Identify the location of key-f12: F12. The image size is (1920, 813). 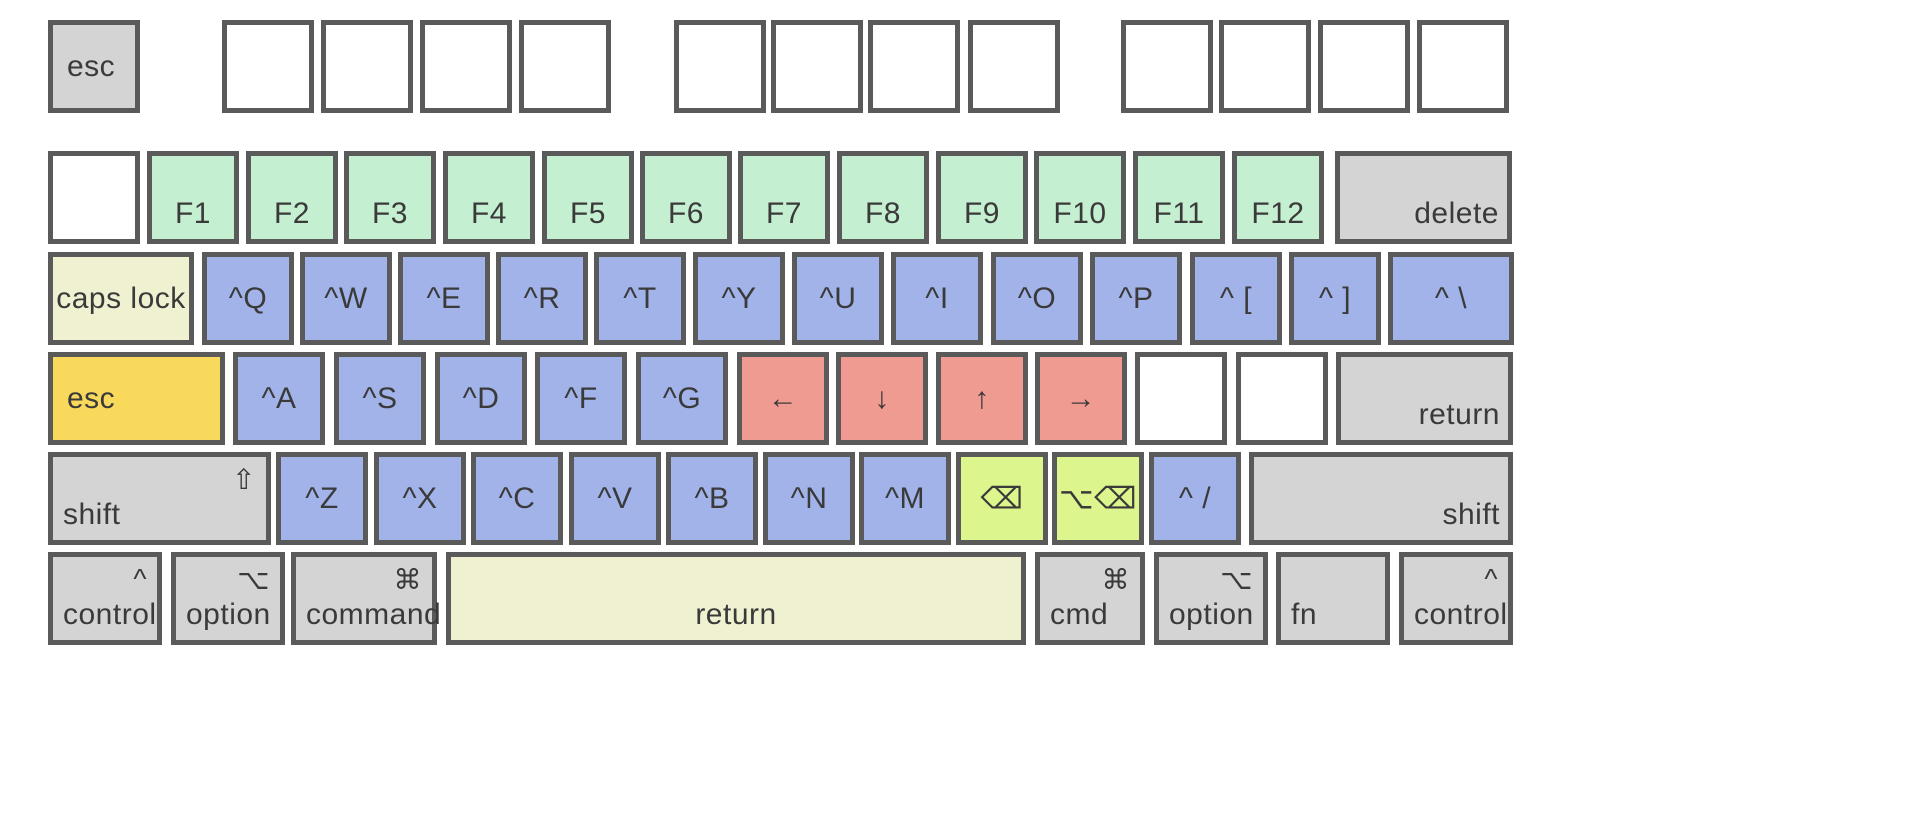
(1278, 197).